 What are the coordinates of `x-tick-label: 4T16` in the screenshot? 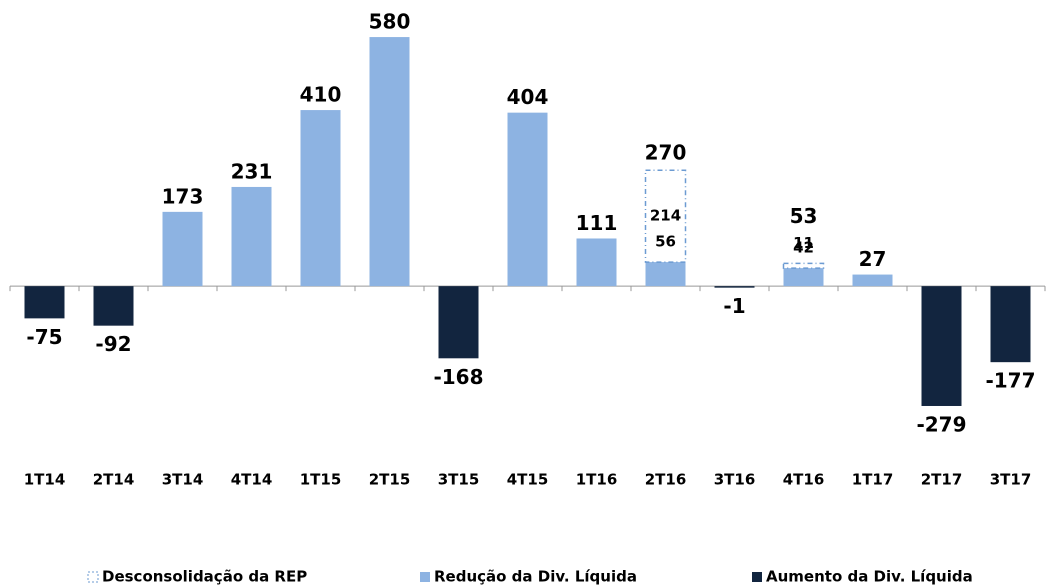 It's located at (804, 480).